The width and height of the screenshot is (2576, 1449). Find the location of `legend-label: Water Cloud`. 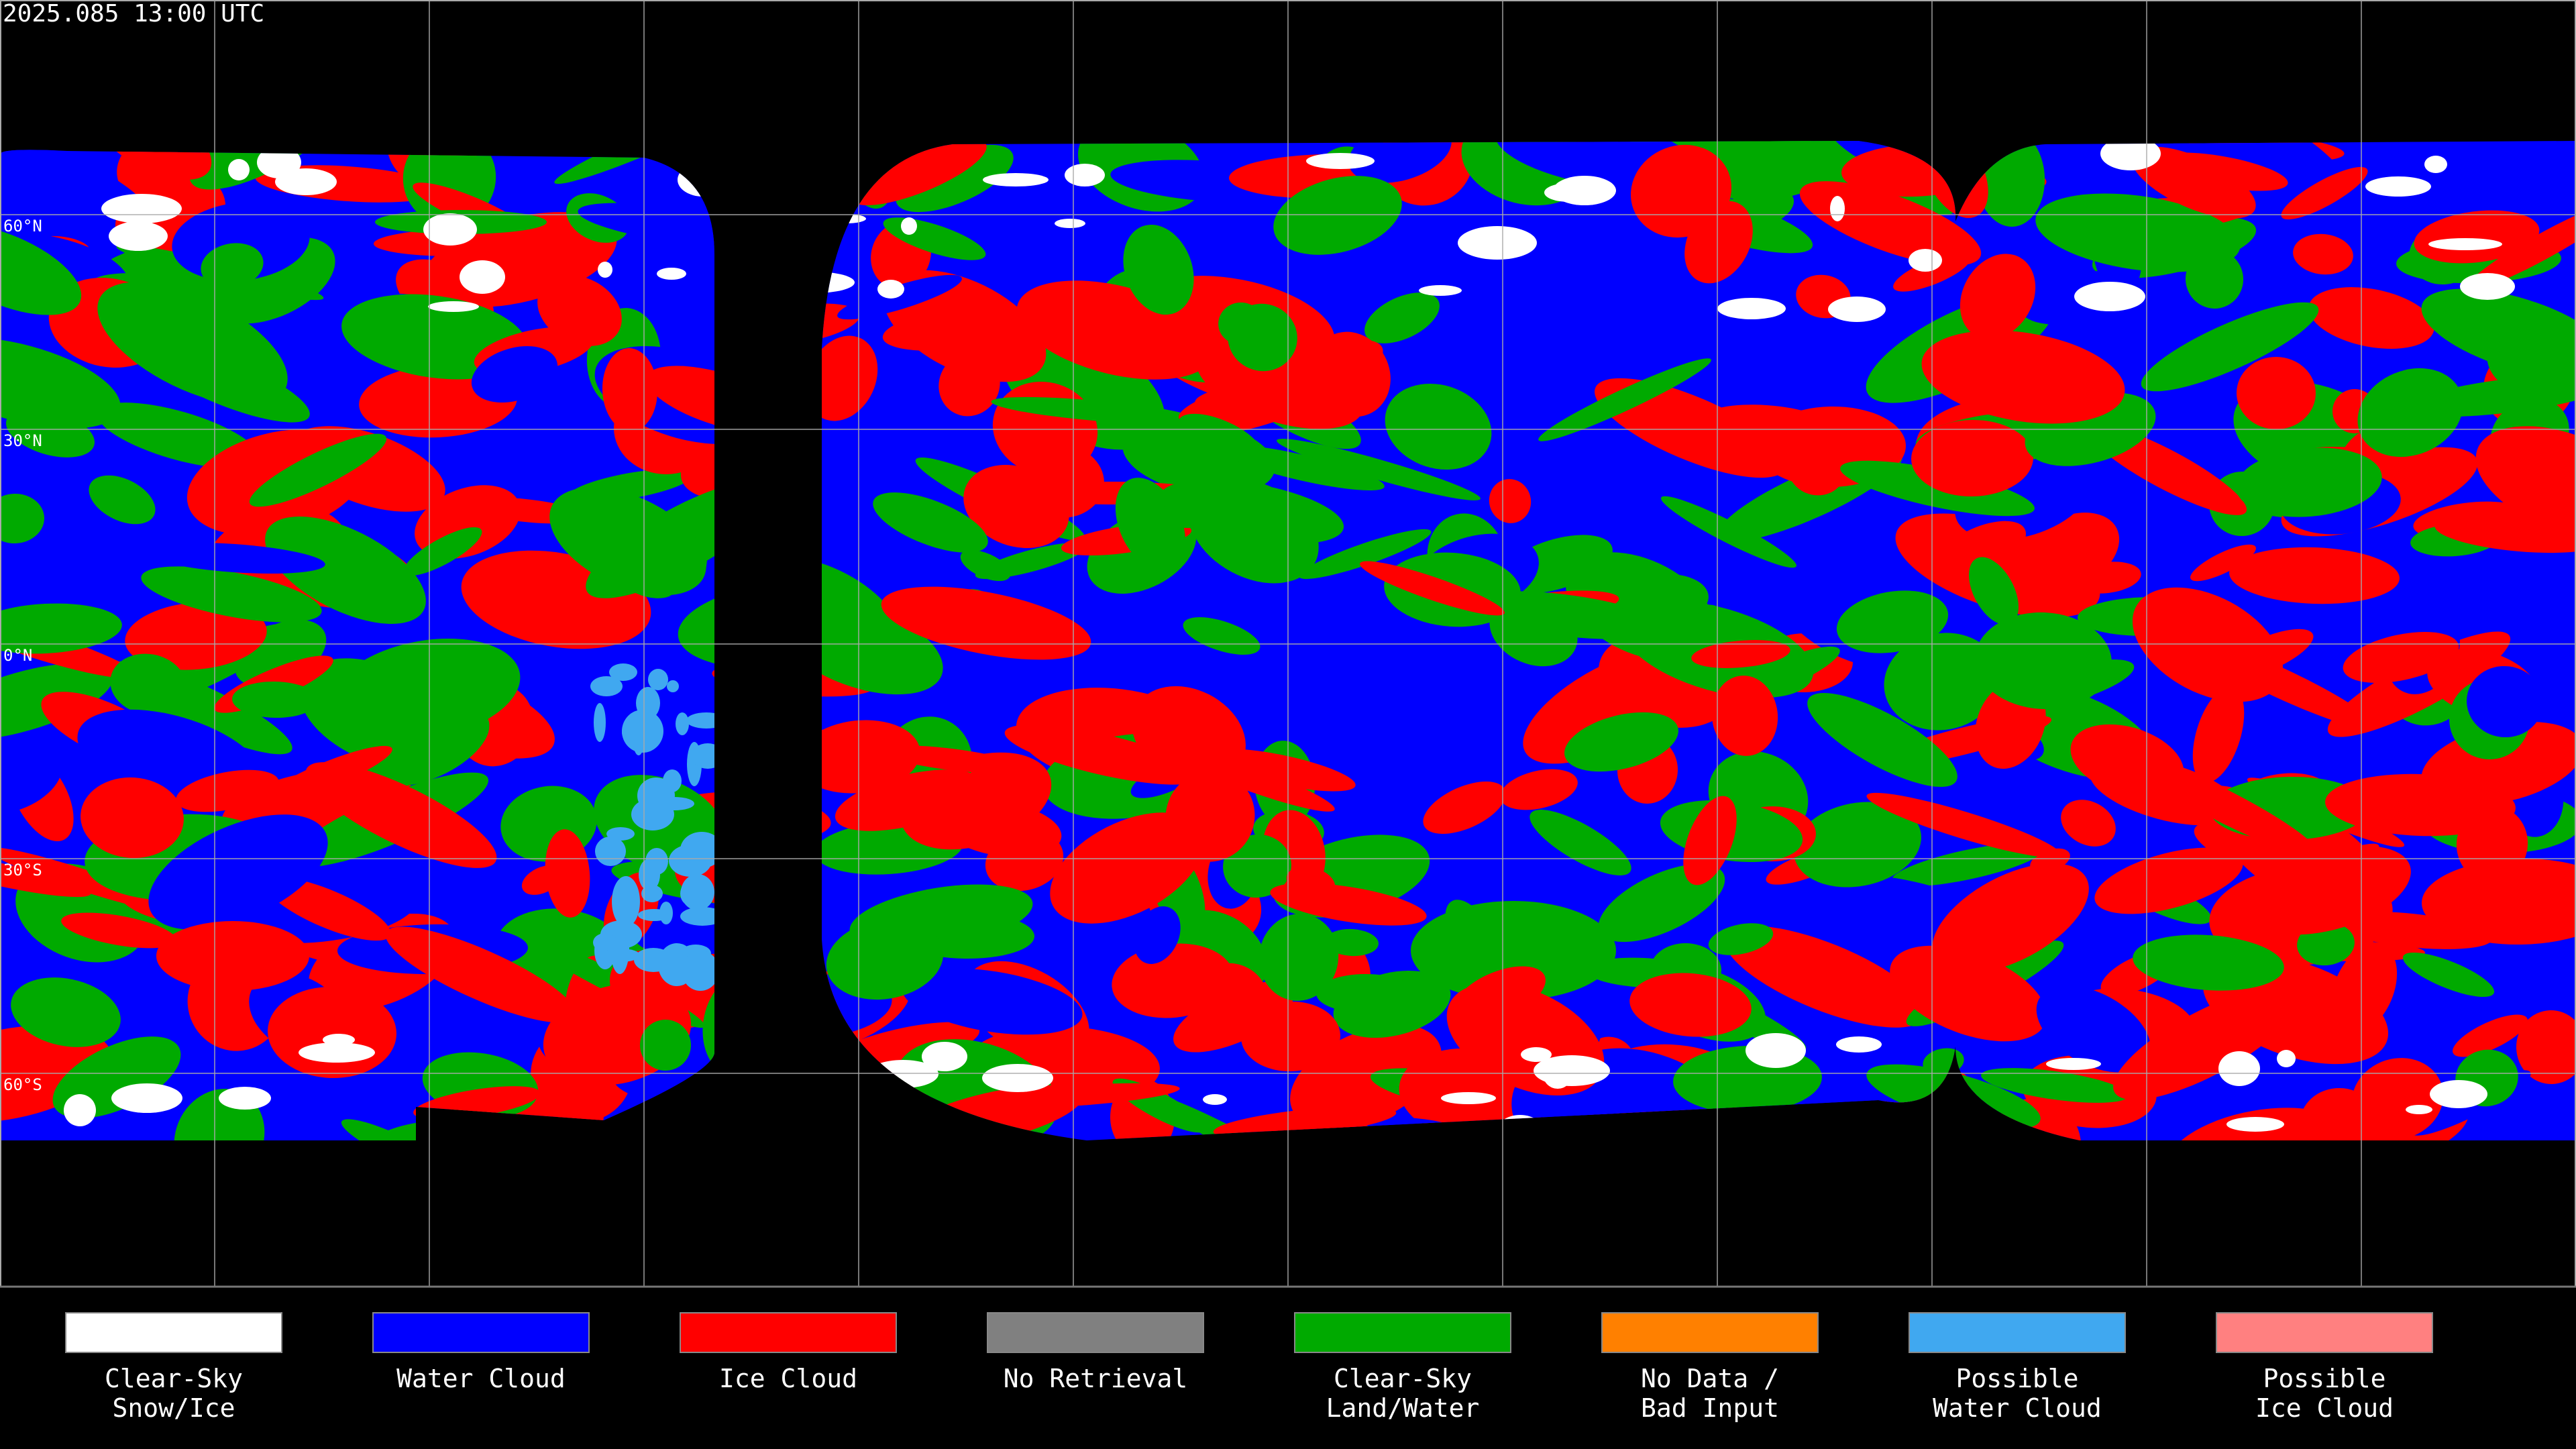

legend-label: Water Cloud is located at coordinates (2017, 1408).